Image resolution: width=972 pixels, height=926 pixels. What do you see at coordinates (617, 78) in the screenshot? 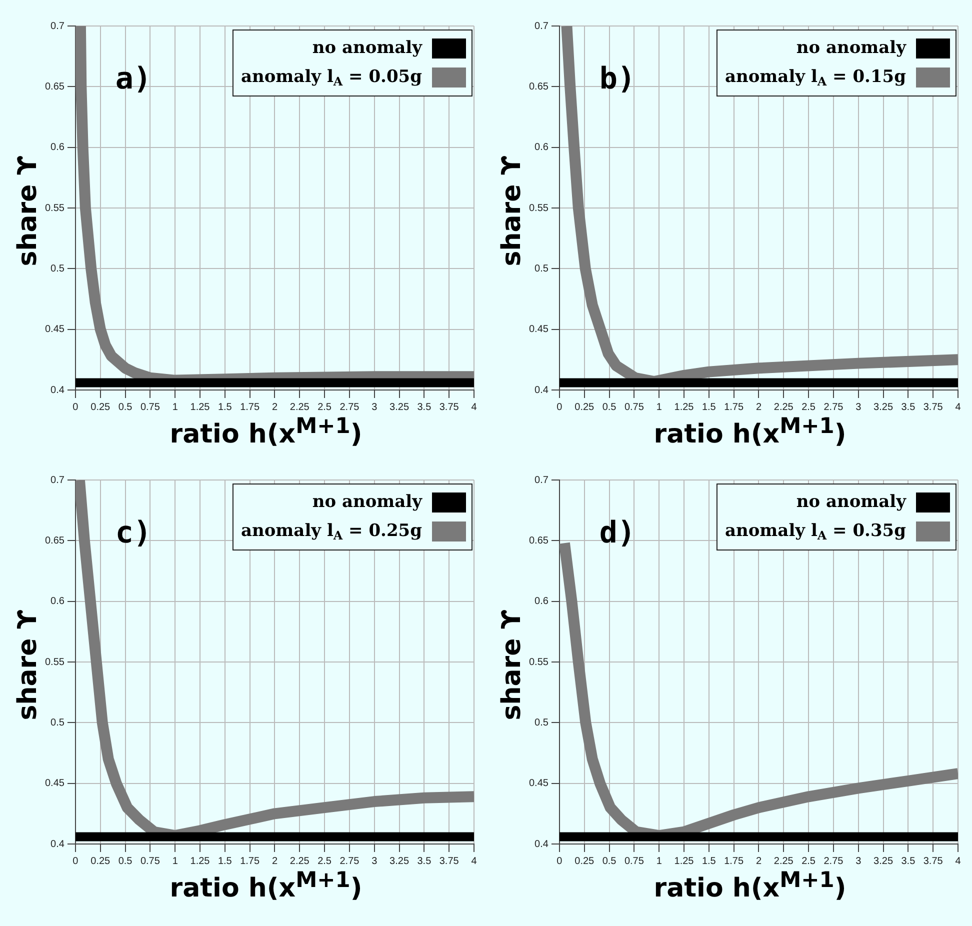
I see `annotation: b)` at bounding box center [617, 78].